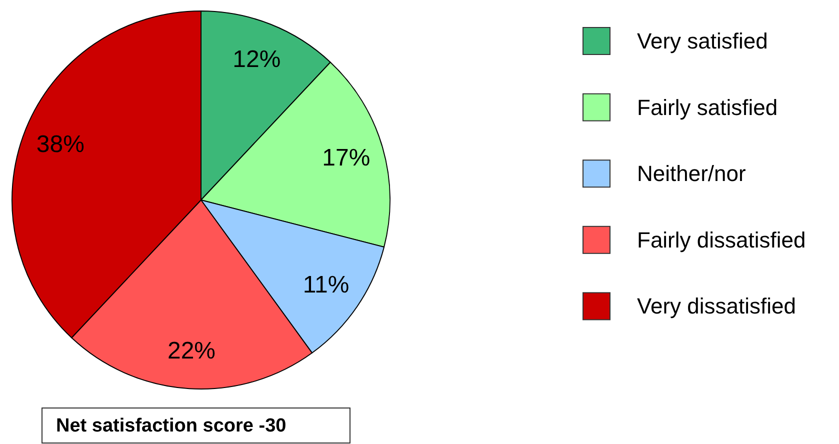 The height and width of the screenshot is (444, 839). What do you see at coordinates (702, 41) in the screenshot?
I see `legend-label: Very satisfied` at bounding box center [702, 41].